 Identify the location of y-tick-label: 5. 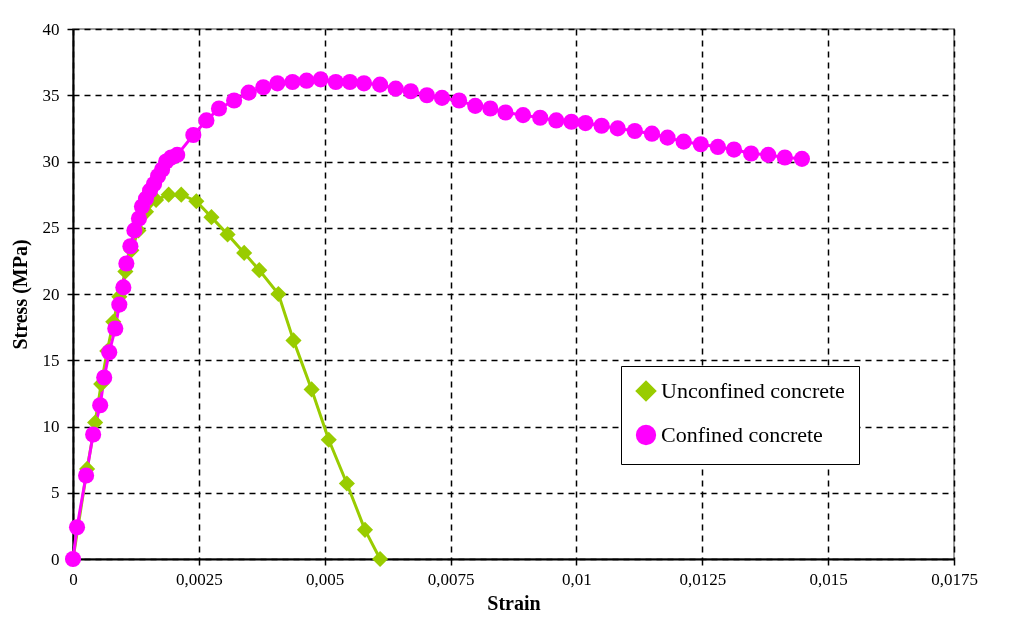
(55, 493).